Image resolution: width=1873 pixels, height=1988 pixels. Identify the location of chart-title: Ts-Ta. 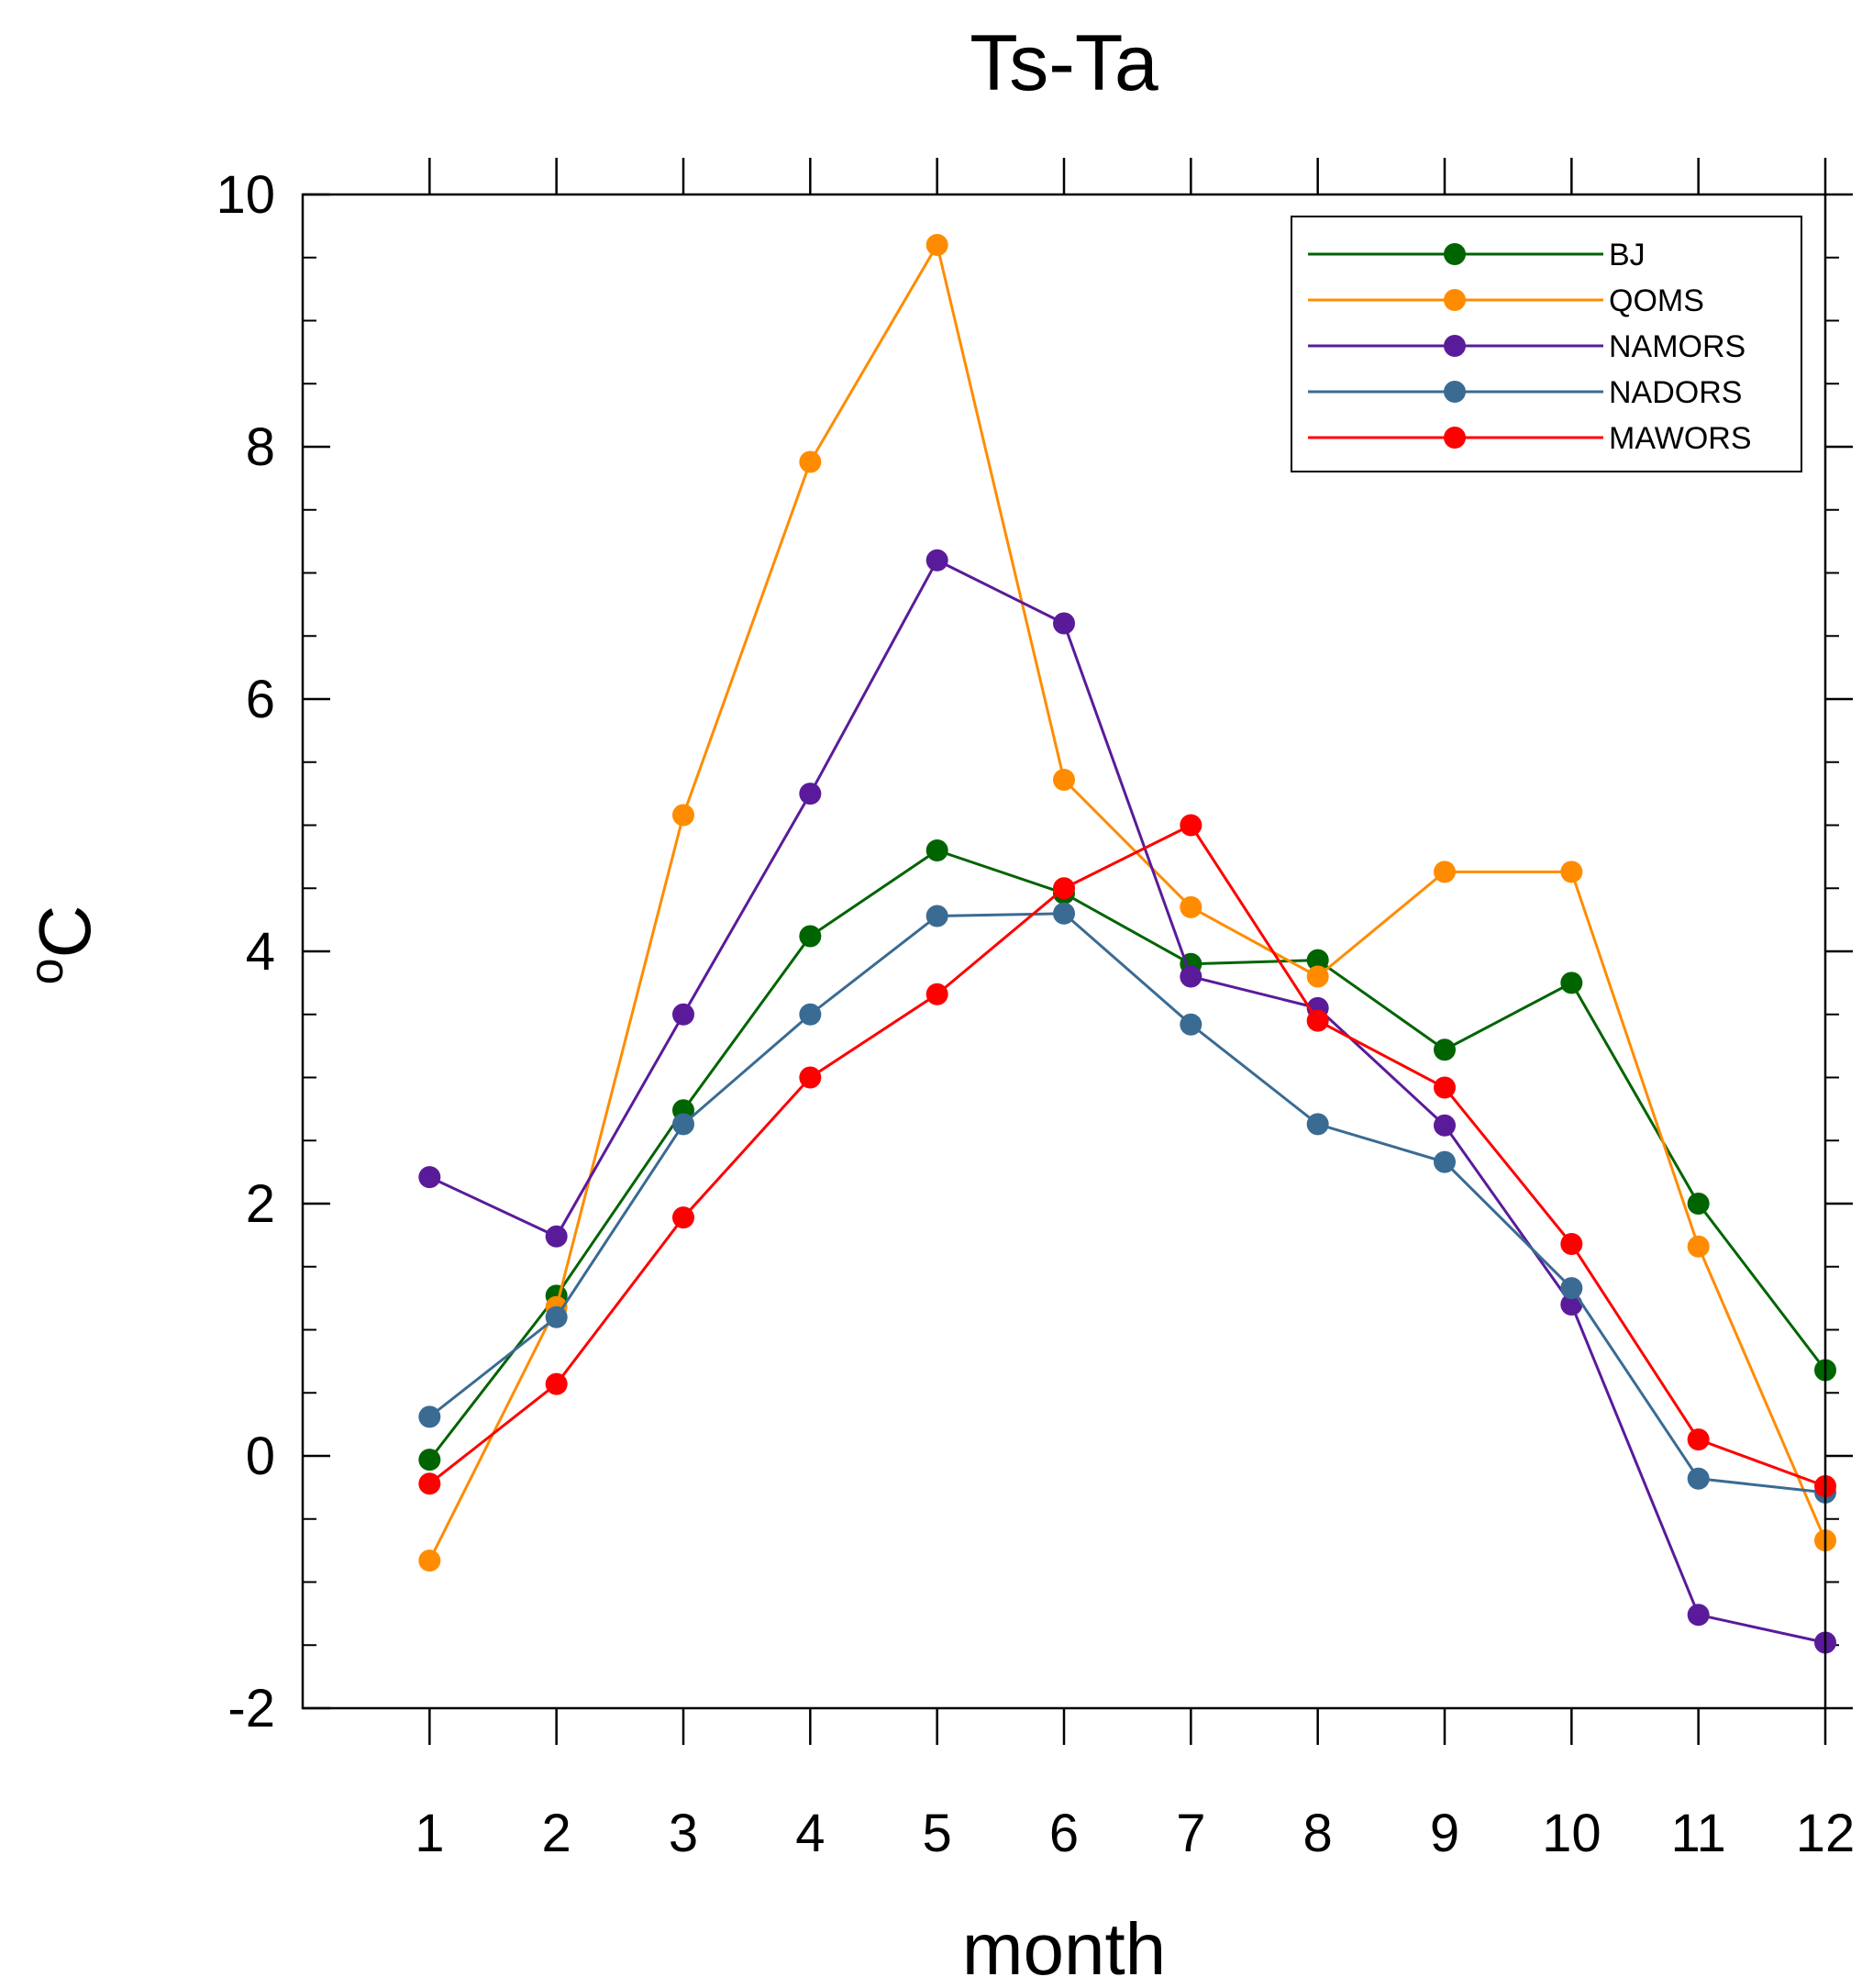
(1064, 63).